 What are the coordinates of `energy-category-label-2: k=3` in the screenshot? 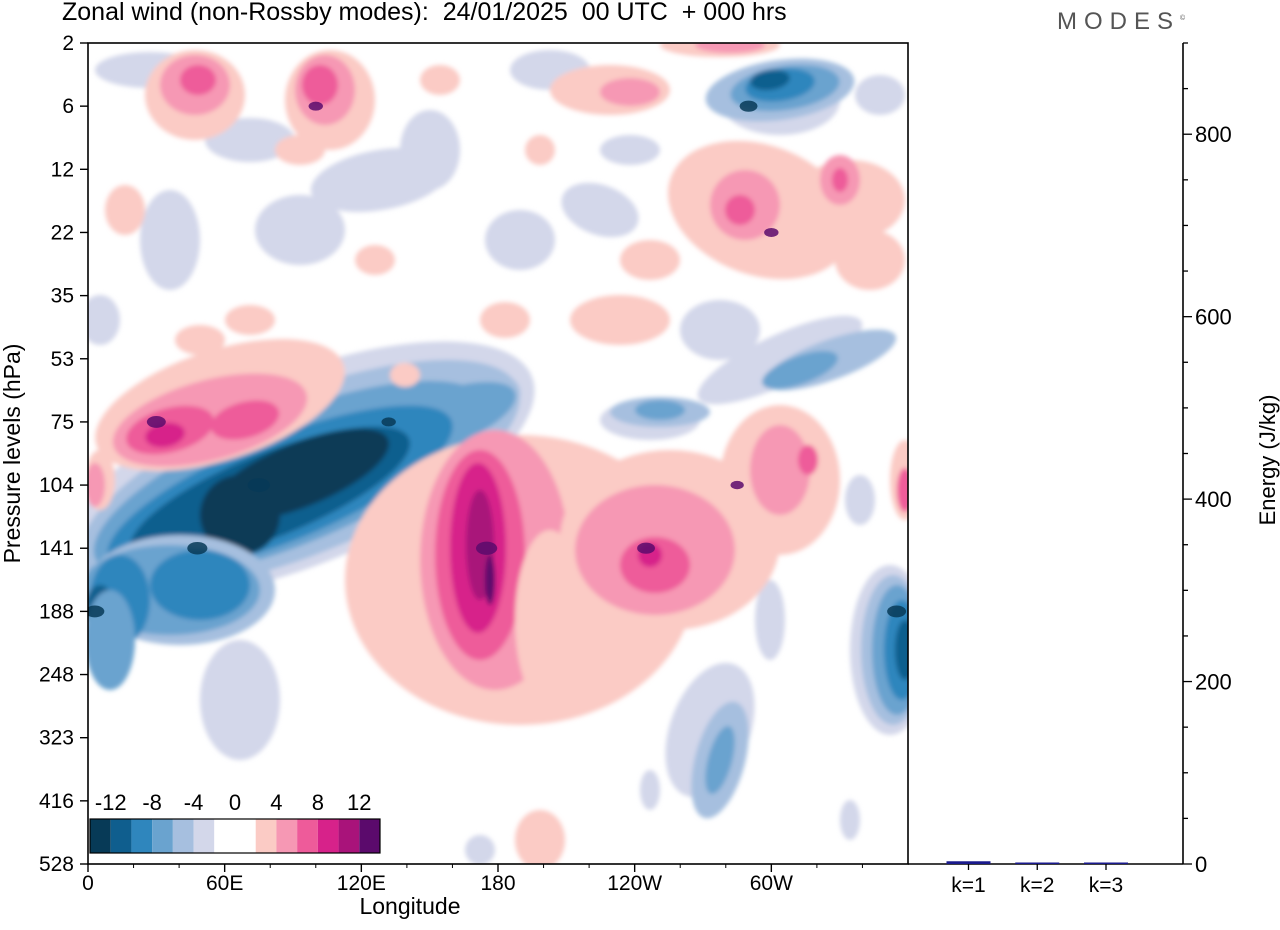 It's located at (1106, 885).